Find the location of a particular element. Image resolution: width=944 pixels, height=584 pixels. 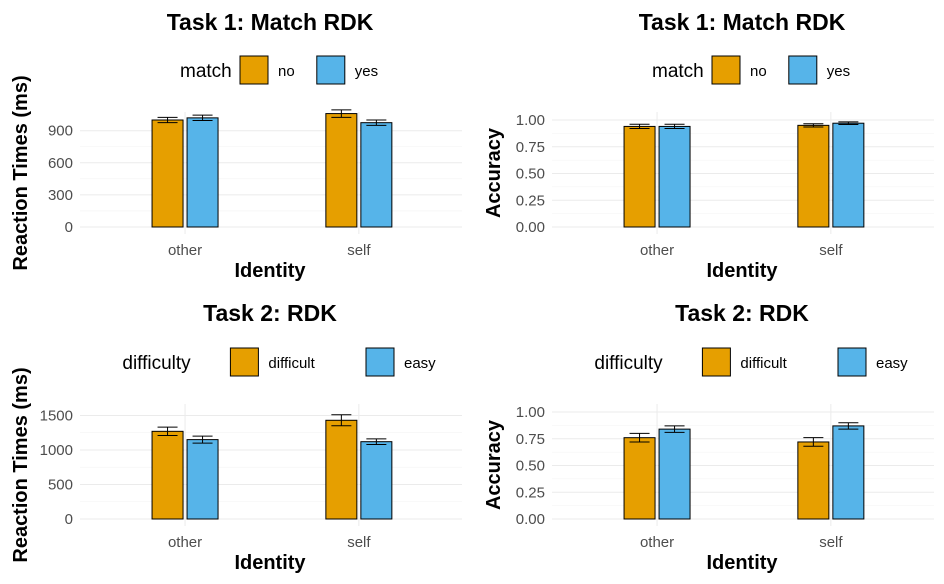

y-tick-label: 300 is located at coordinates (60, 195).